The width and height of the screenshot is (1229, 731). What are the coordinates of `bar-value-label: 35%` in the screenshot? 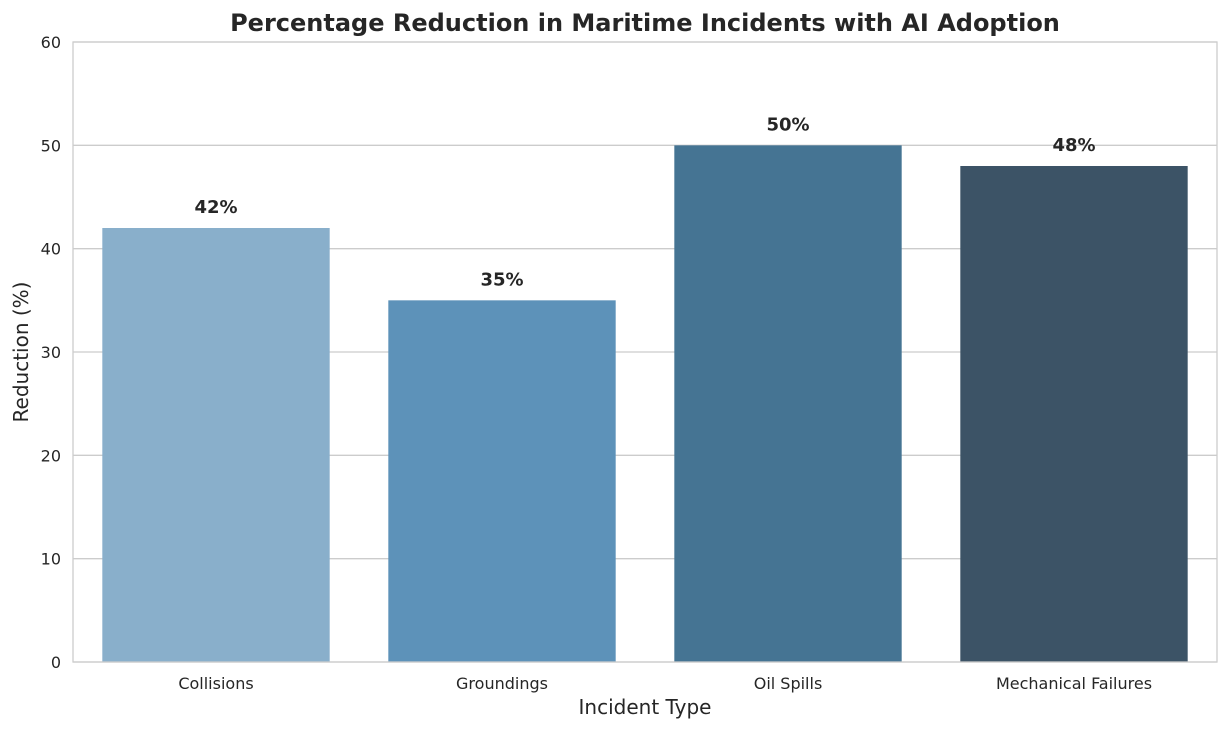 It's located at (501, 279).